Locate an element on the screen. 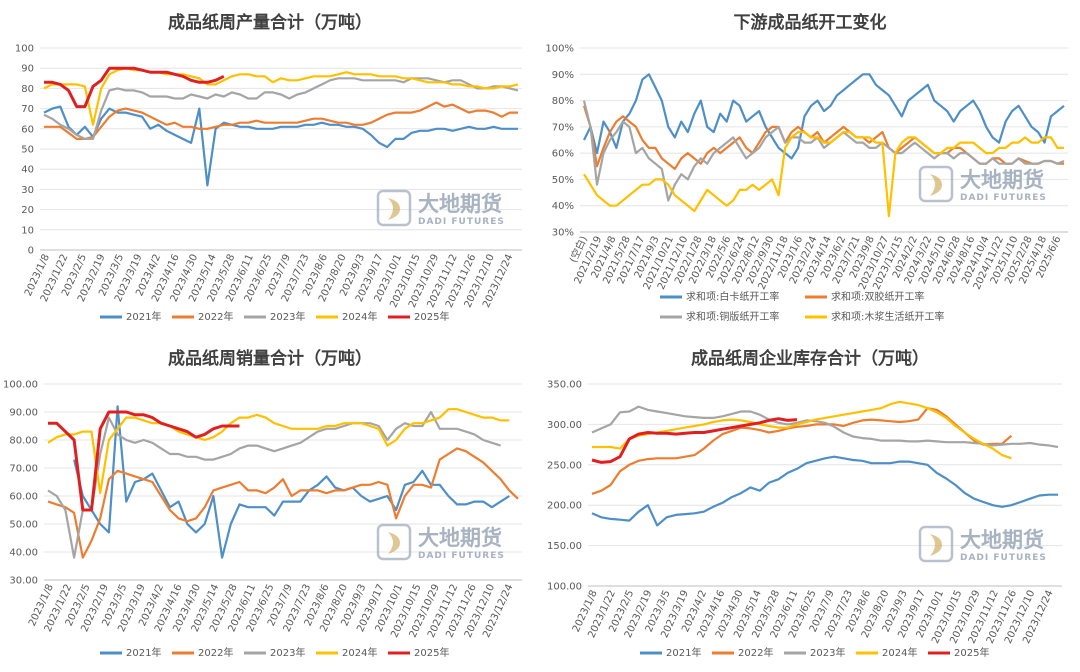 The height and width of the screenshot is (672, 1080). y-tick-label: 60.00 is located at coordinates (23, 497).